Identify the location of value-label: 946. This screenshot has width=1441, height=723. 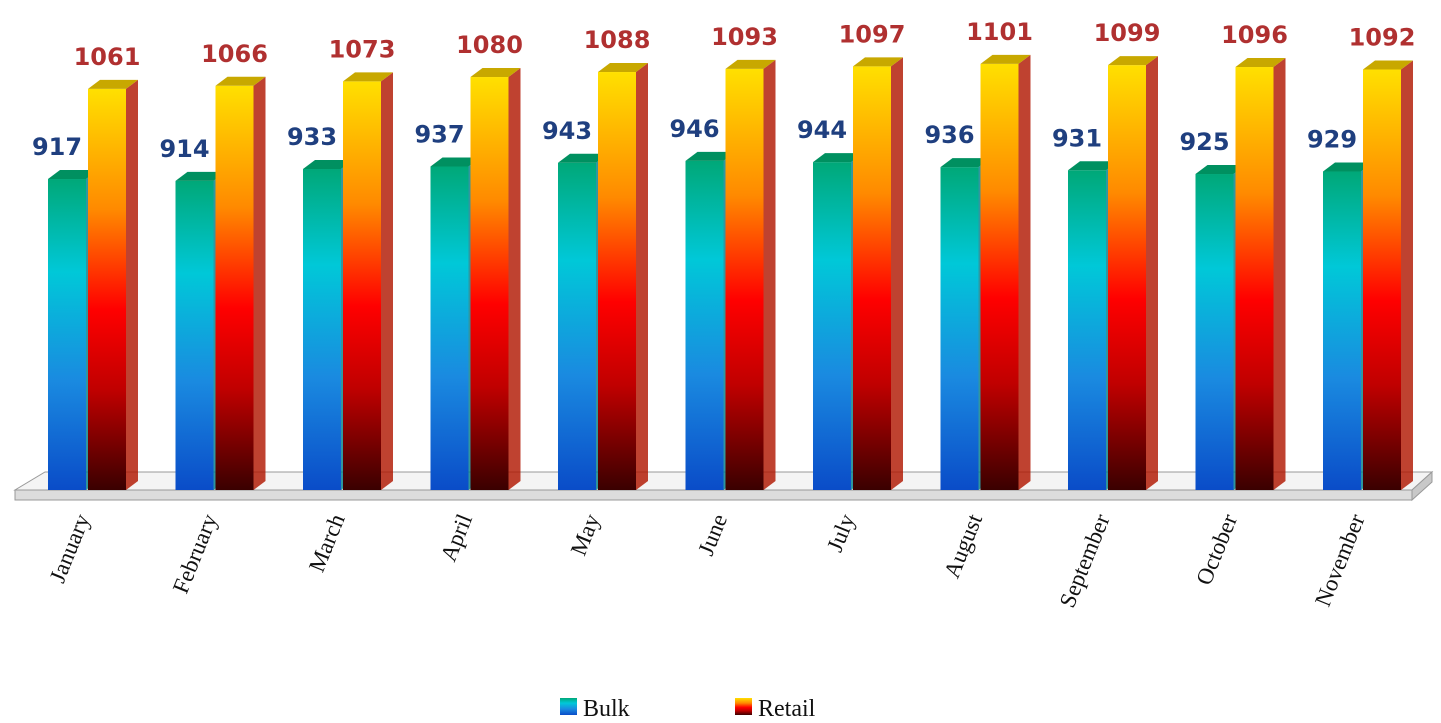
(694, 129).